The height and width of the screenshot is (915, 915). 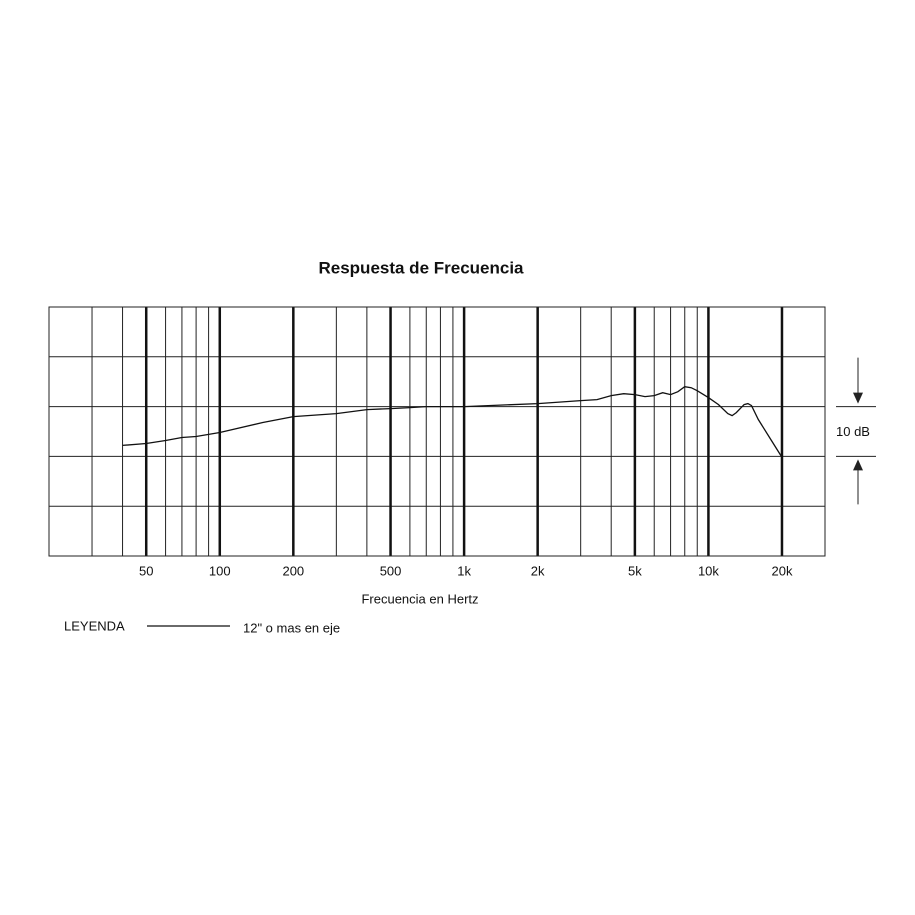 I want to click on x-axis-label: Frecuencia en Hertz, so click(x=419, y=598).